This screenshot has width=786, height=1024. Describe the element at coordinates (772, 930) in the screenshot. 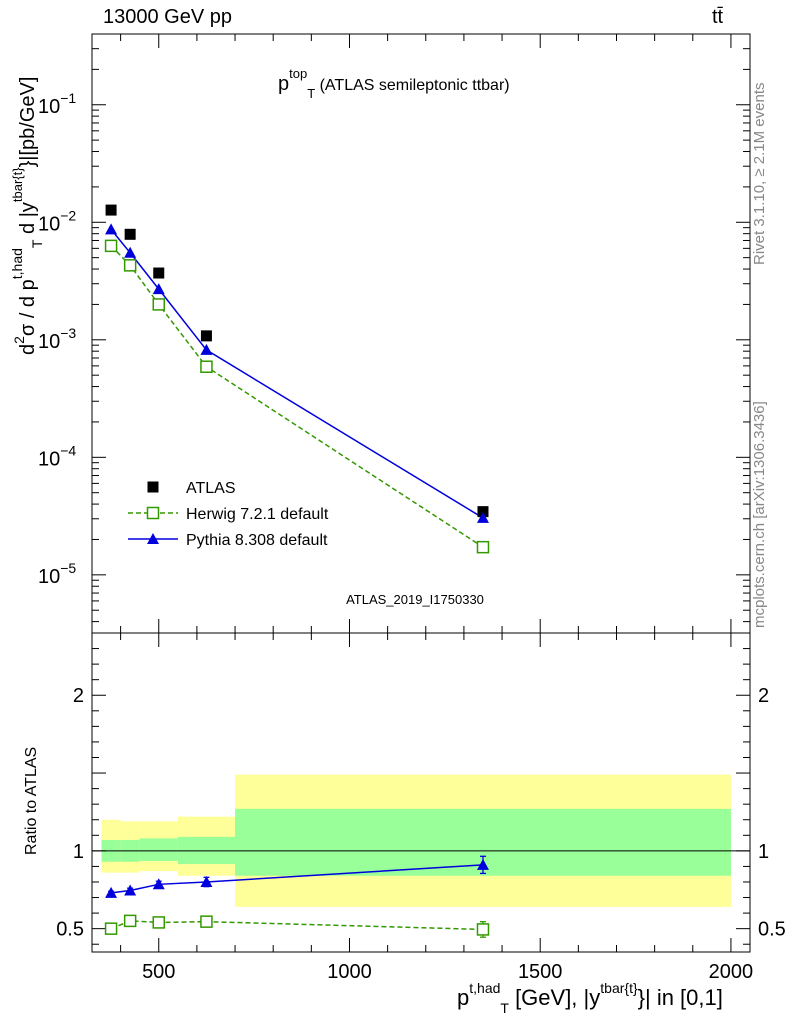

I see `ratio-y-tick-label-right: 0.5` at that location.